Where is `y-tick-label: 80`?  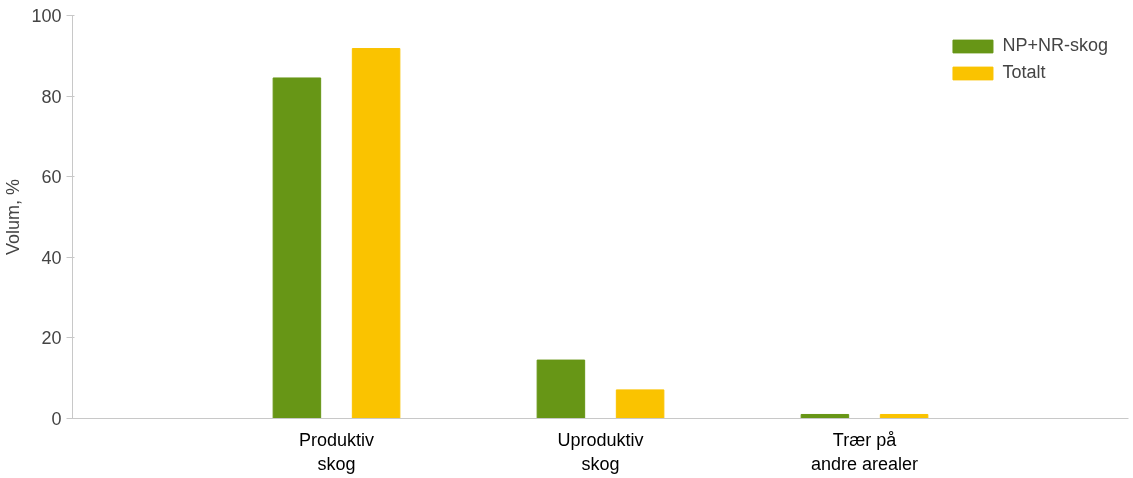 y-tick-label: 80 is located at coordinates (51, 96).